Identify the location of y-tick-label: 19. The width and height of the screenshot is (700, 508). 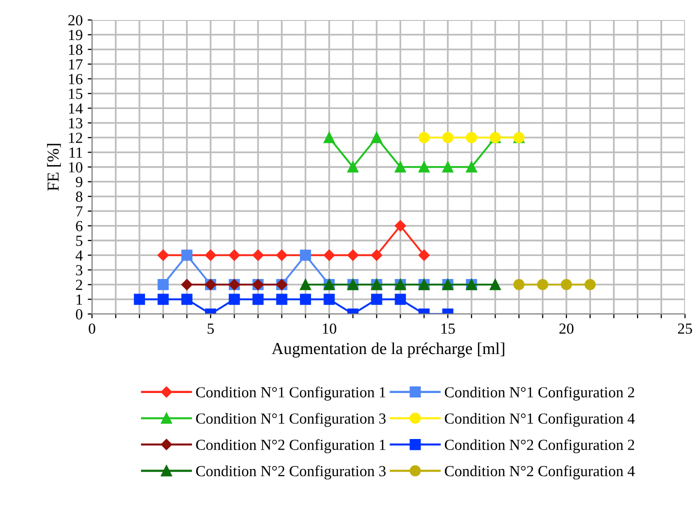
(75, 35).